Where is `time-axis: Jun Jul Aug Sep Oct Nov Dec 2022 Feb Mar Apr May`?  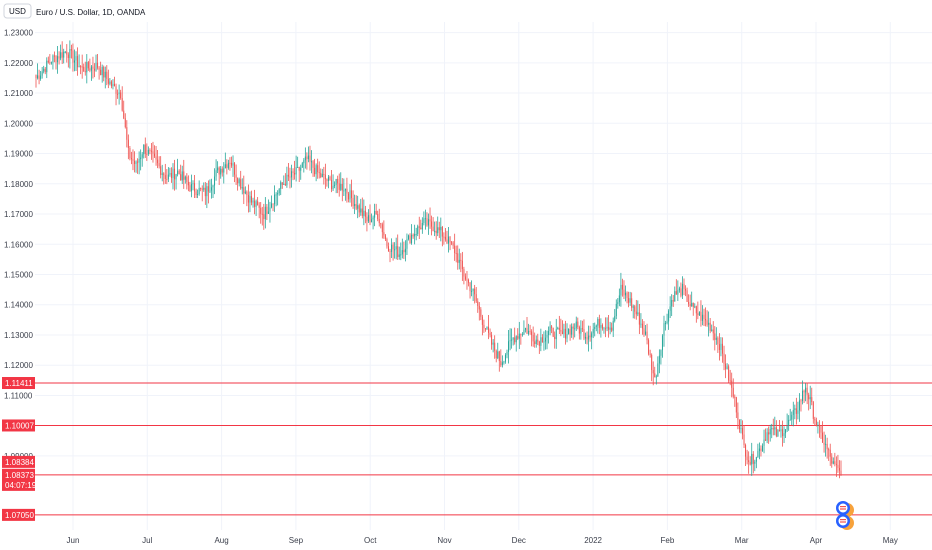 time-axis: Jun Jul Aug Sep Oct Nov Dec 2022 Feb Mar Apr May is located at coordinates (482, 540).